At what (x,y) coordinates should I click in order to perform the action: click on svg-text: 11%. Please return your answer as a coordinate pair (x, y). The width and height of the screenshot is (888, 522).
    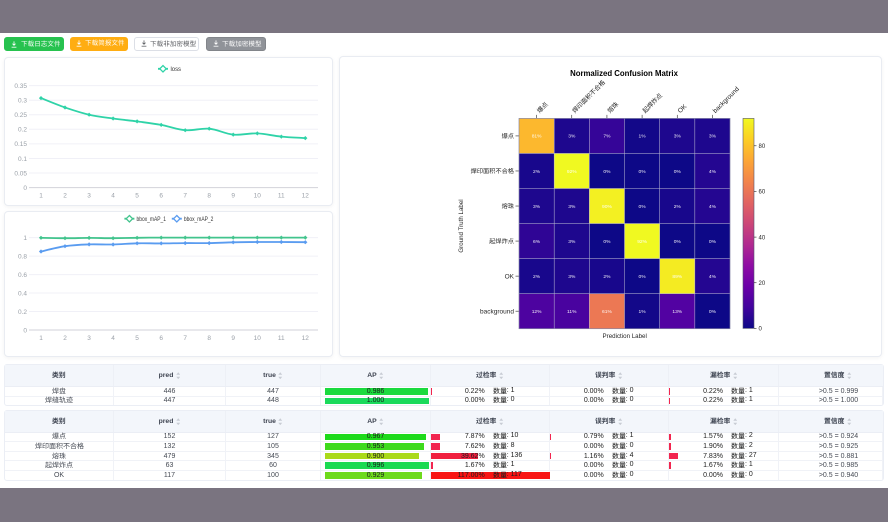
    Looking at the image, I should click on (572, 312).